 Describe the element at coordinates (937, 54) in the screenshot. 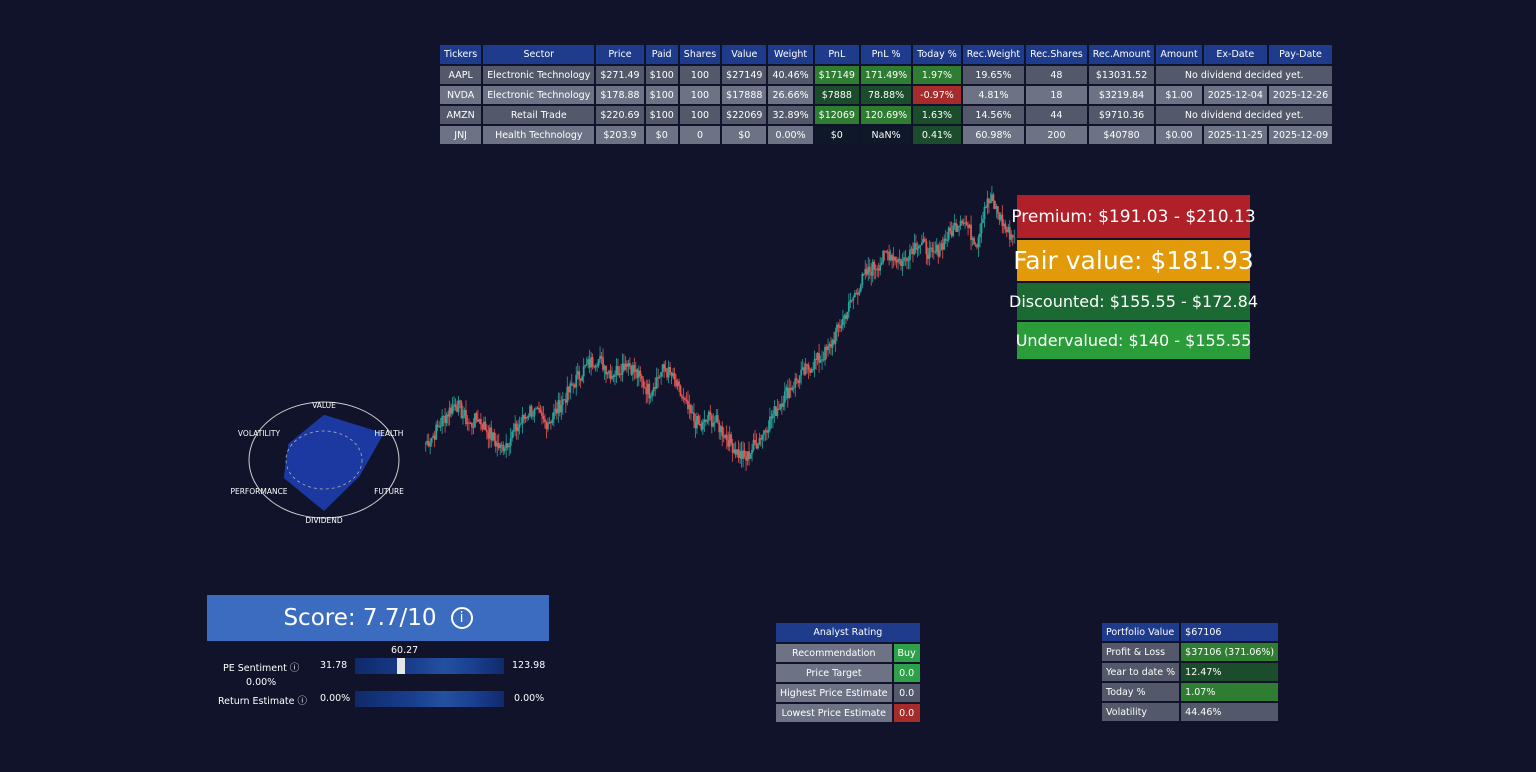

I see `holdings-header-cell: Today %` at that location.